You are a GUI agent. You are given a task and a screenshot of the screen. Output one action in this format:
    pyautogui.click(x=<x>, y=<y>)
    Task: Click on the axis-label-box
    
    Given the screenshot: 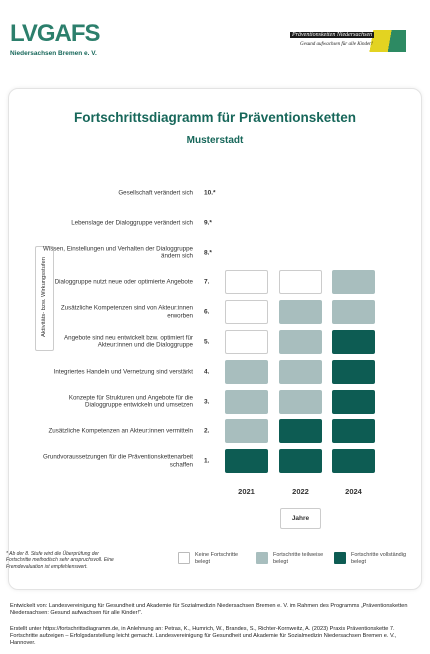 What is the action you would take?
    pyautogui.click(x=44, y=298)
    